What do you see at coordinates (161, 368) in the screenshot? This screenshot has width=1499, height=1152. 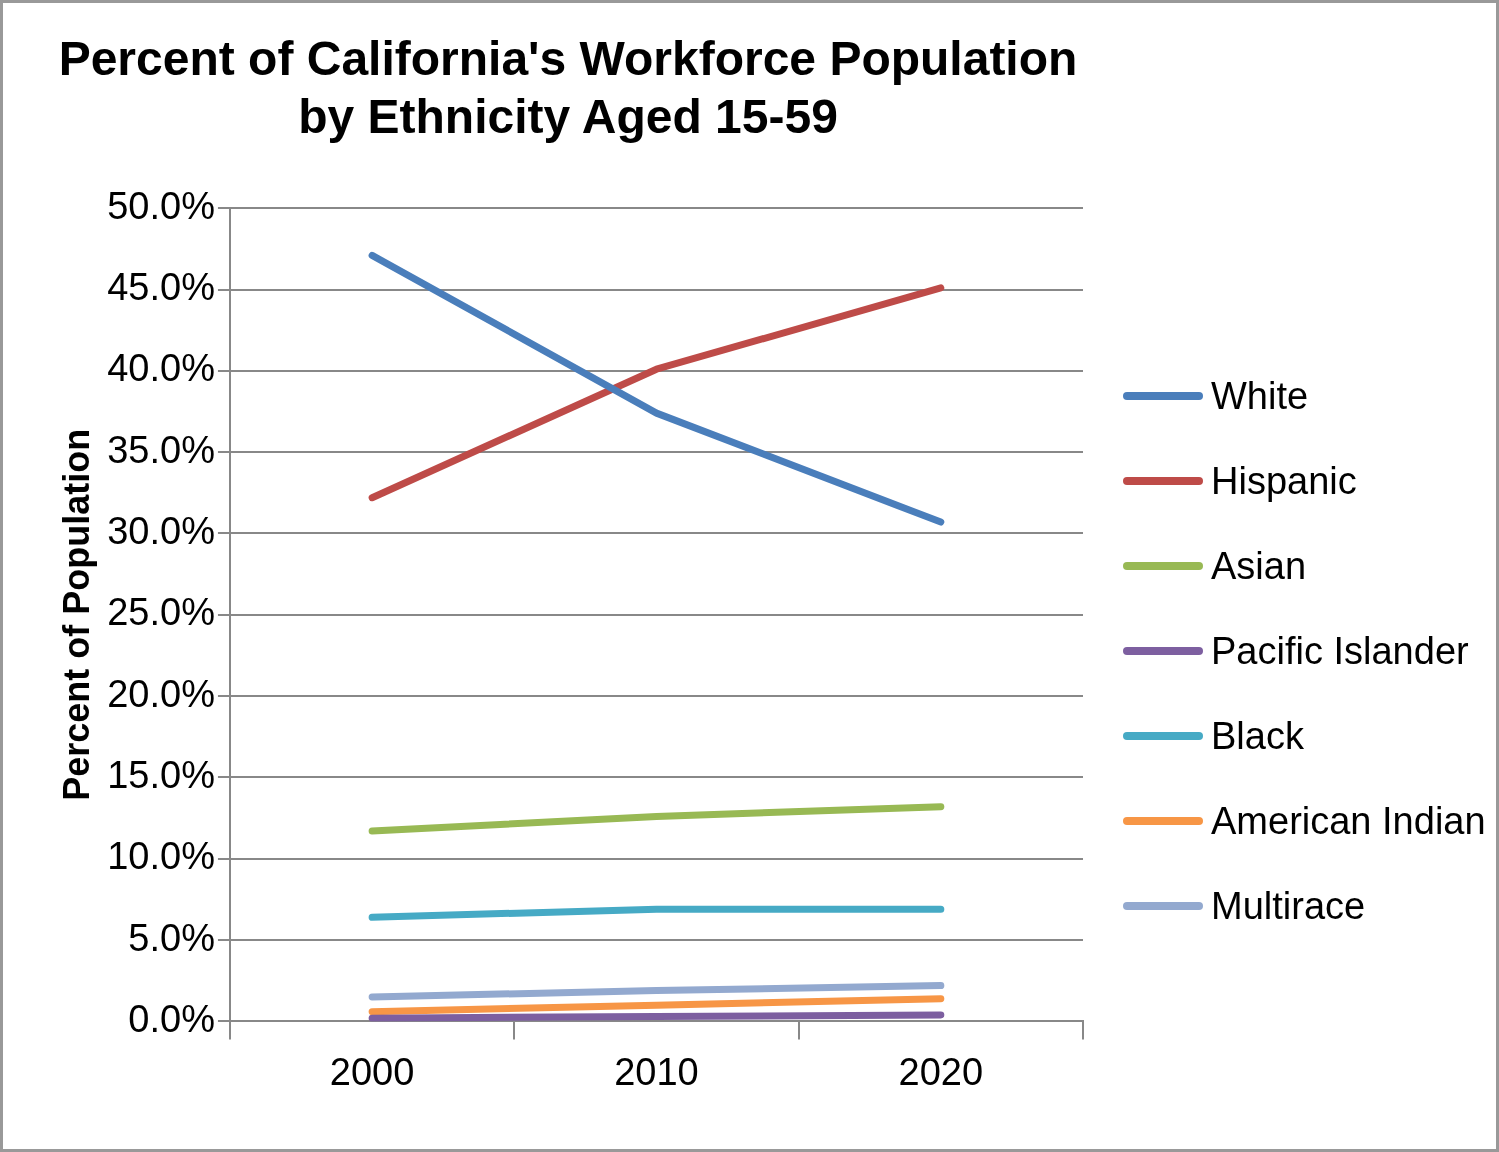 I see `y-tick-label: 40.0%` at bounding box center [161, 368].